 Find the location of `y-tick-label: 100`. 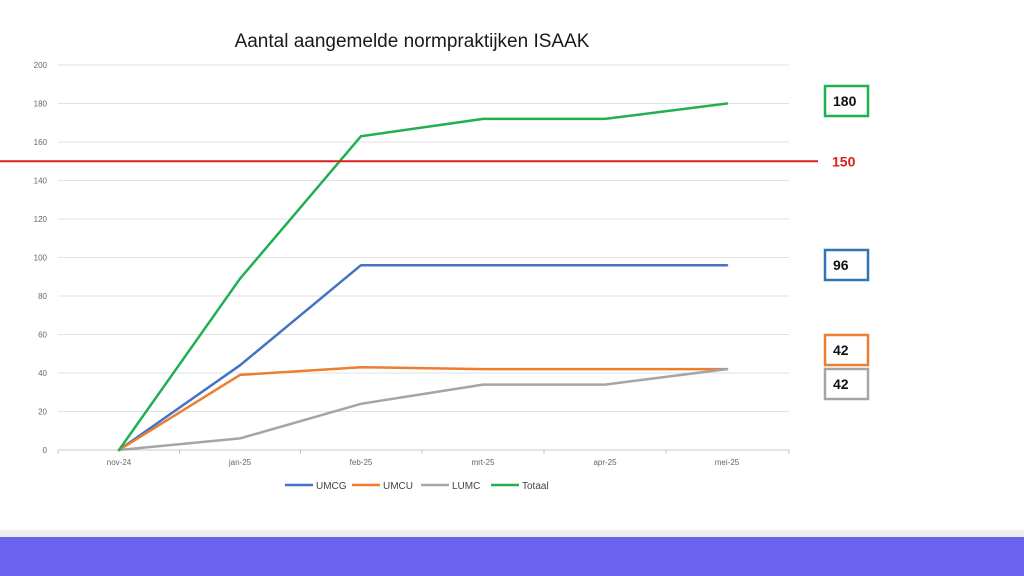

y-tick-label: 100 is located at coordinates (41, 258).